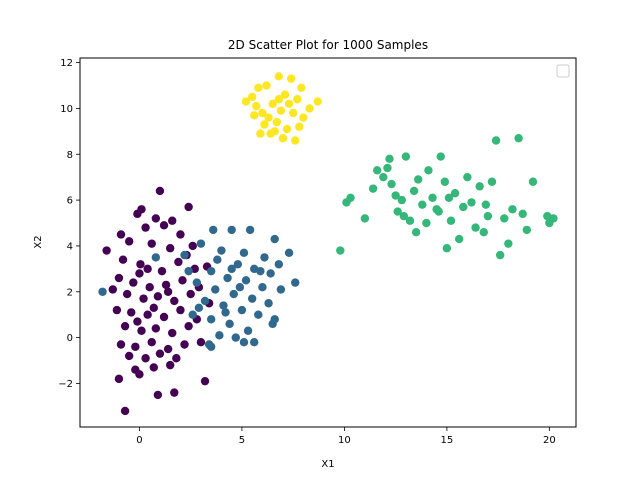  Describe the element at coordinates (344, 440) in the screenshot. I see `x-tick-label: 10` at that location.